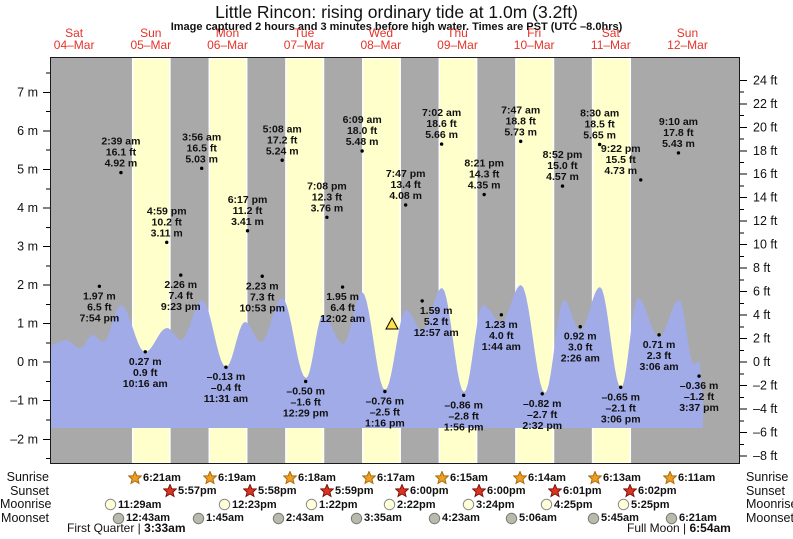 The image size is (793, 539). What do you see at coordinates (441, 124) in the screenshot?
I see `tide-point-label-line: 18.6 ft` at bounding box center [441, 124].